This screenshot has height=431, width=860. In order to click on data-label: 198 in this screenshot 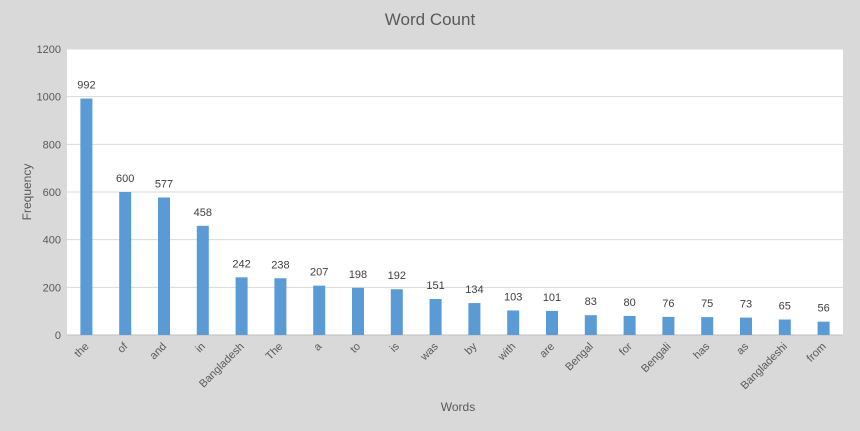, I will do `click(358, 275)`.